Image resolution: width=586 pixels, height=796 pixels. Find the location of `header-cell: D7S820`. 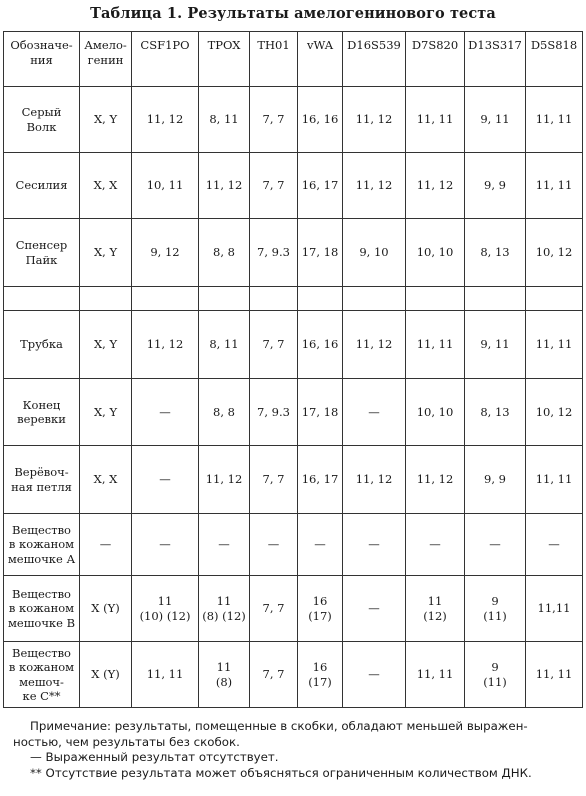

header-cell: D7S820 is located at coordinates (435, 59).